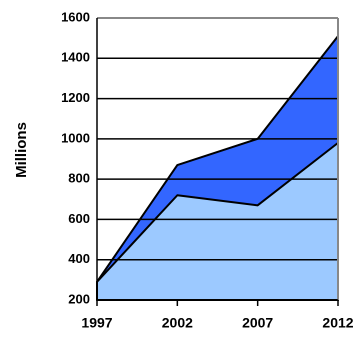 Image resolution: width=361 pixels, height=343 pixels. Describe the element at coordinates (257, 323) in the screenshot. I see `x-tick-label: 2007` at that location.